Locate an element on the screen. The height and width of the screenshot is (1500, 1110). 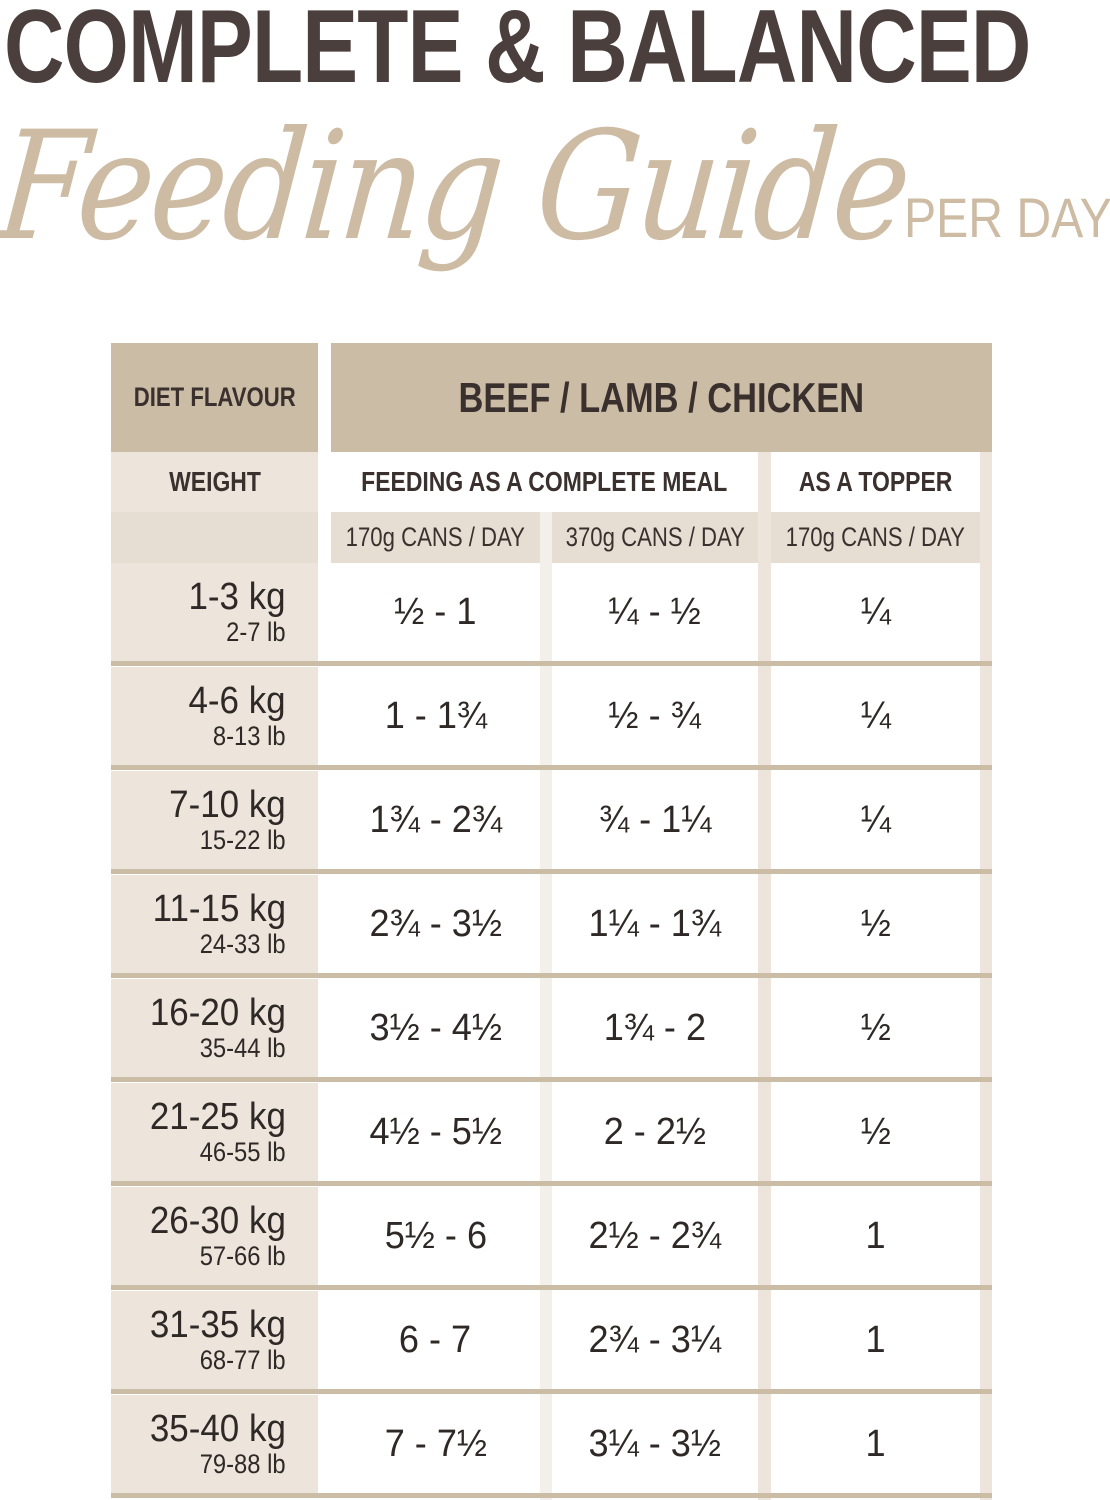
meal-170g-value: 4½ - 5½ is located at coordinates (435, 1131).